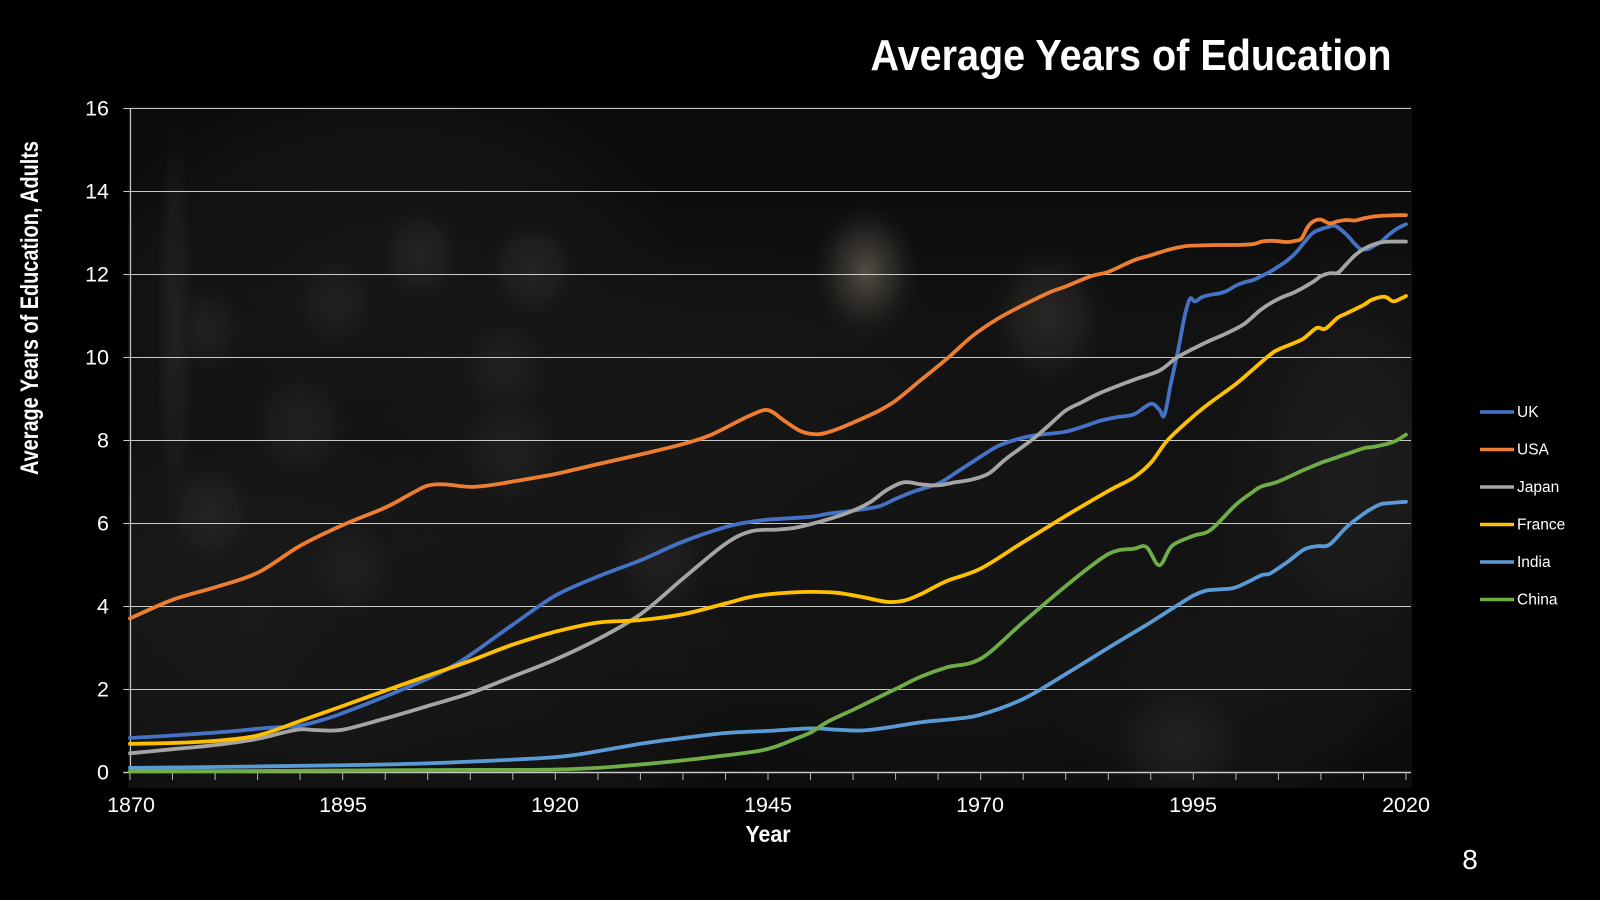 This screenshot has height=900, width=1600. Describe the element at coordinates (1541, 525) in the screenshot. I see `svg-text: France` at that location.